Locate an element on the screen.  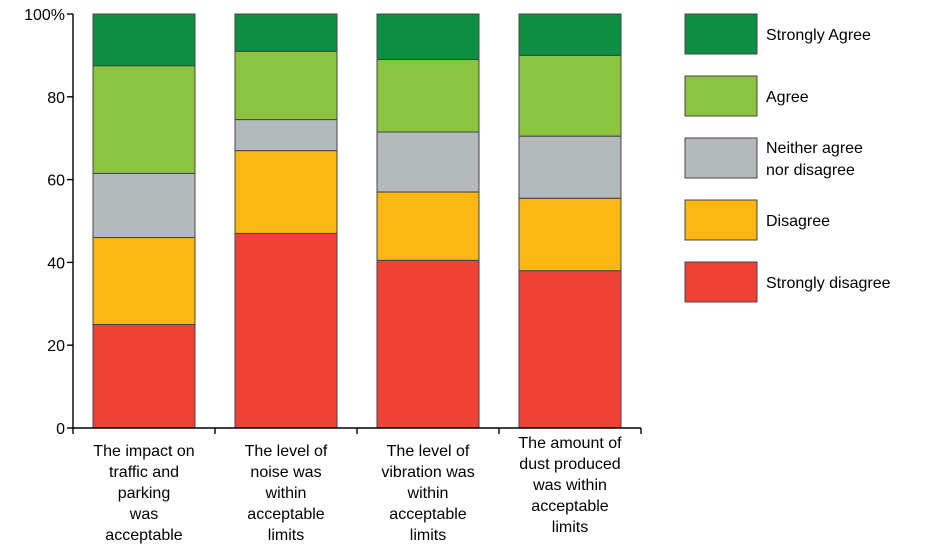
legend-label-strongly-agree: Strongly Agree is located at coordinates (818, 35).